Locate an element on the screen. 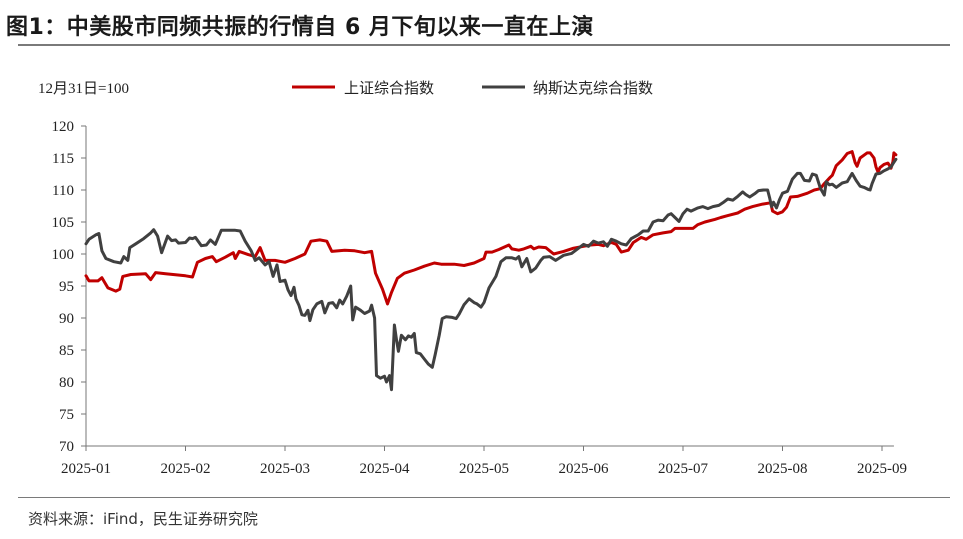 The height and width of the screenshot is (539, 963). x-tick-label: 2025-02 is located at coordinates (186, 469).